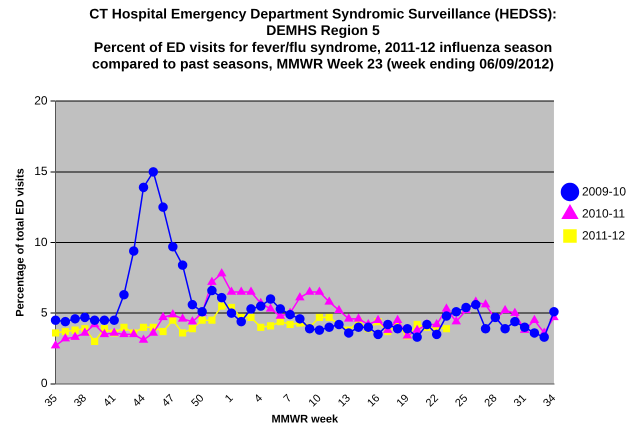 This screenshot has height=428, width=644. What do you see at coordinates (169, 401) in the screenshot?
I see `x-tick-label: 47` at bounding box center [169, 401].